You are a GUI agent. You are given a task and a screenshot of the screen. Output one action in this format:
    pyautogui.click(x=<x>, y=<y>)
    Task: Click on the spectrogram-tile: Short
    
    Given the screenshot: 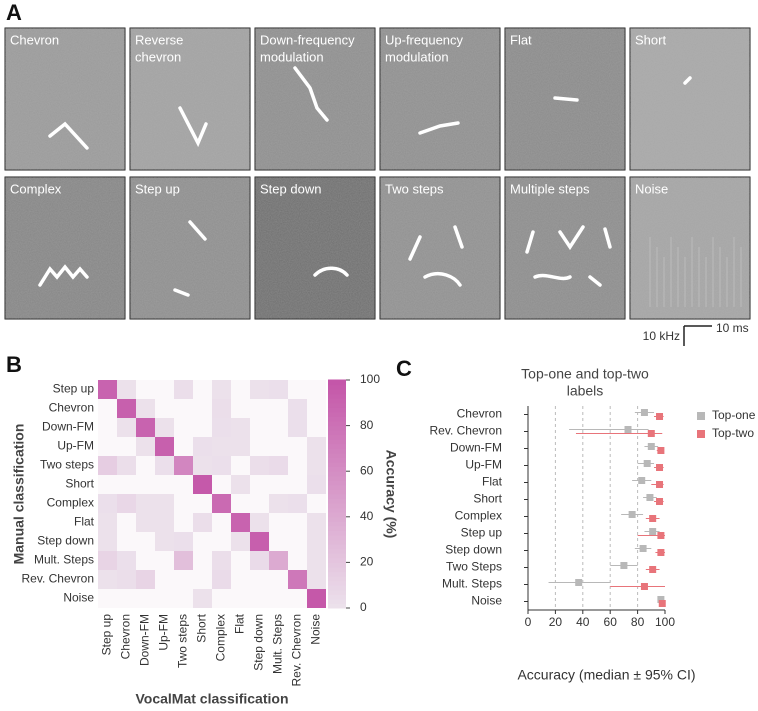 What is the action you would take?
    pyautogui.click(x=690, y=99)
    